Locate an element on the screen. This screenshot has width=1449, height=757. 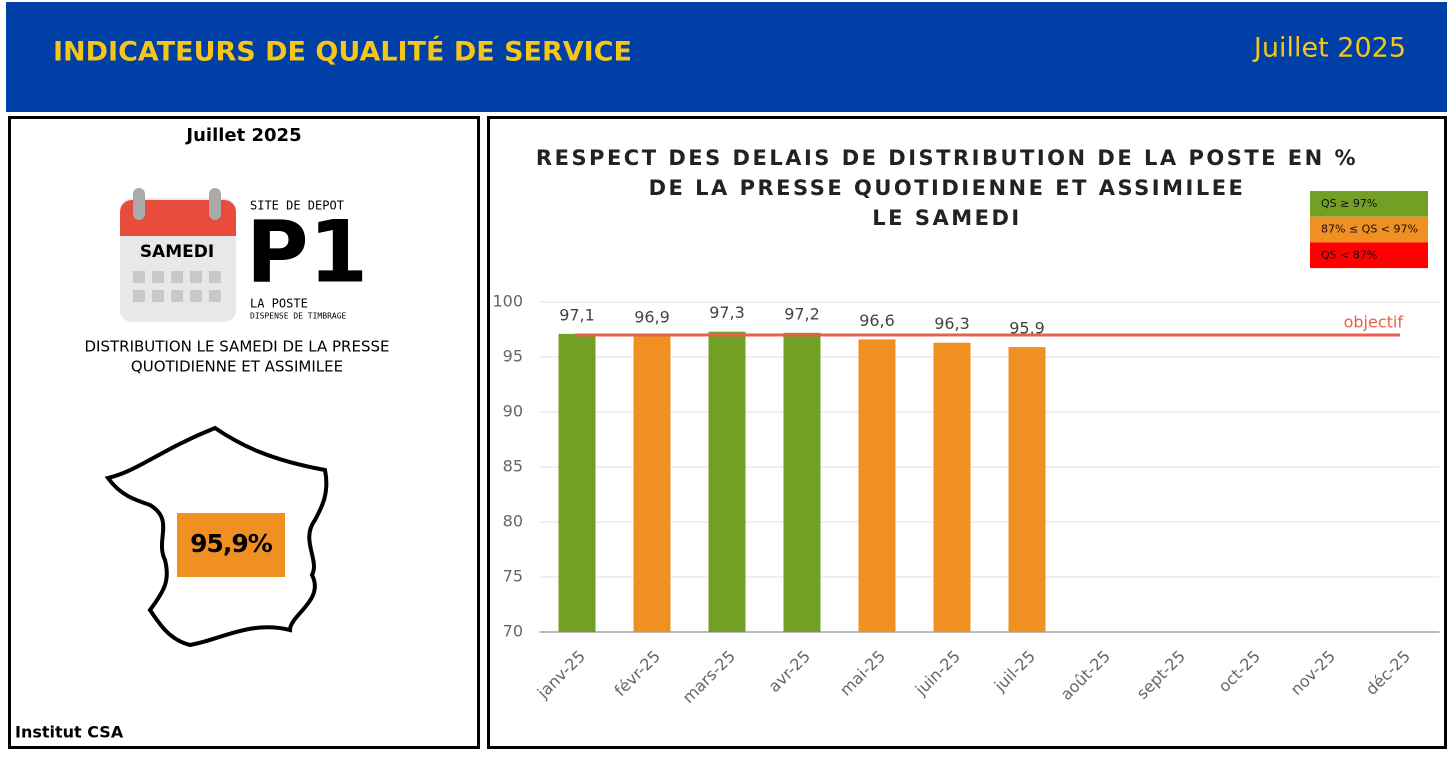
kpi-box is located at coordinates (231, 545).